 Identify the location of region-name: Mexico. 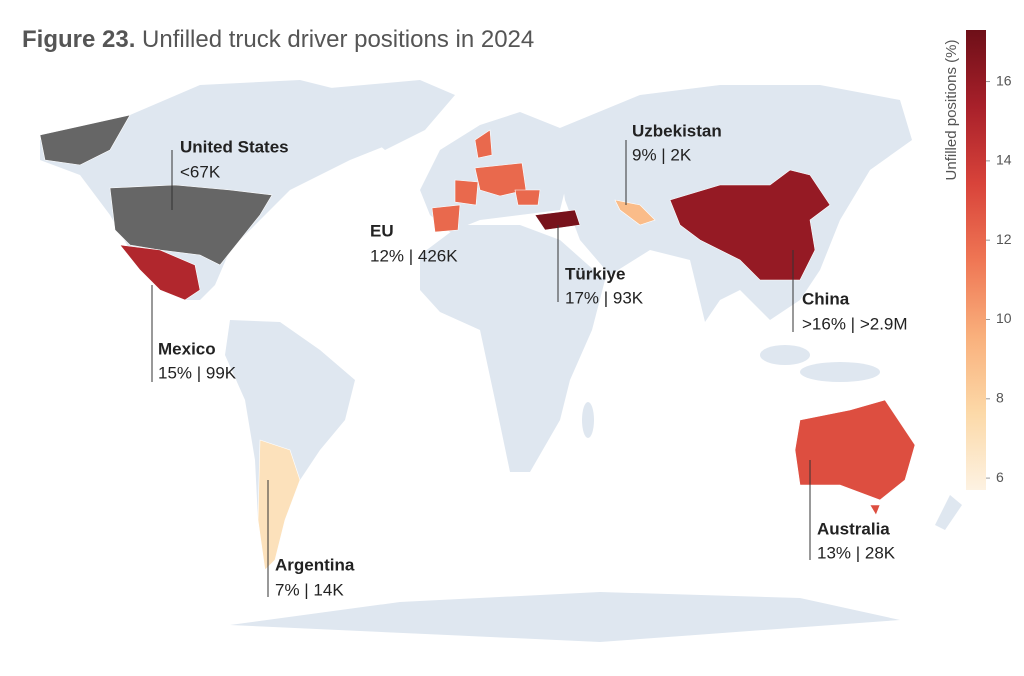
(187, 348).